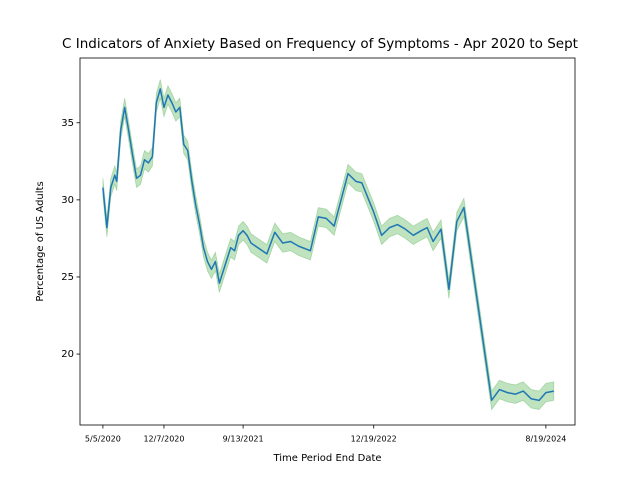 This screenshot has width=640, height=480. Describe the element at coordinates (545, 439) in the screenshot. I see `x-tick-label: 8/19/2024` at that location.